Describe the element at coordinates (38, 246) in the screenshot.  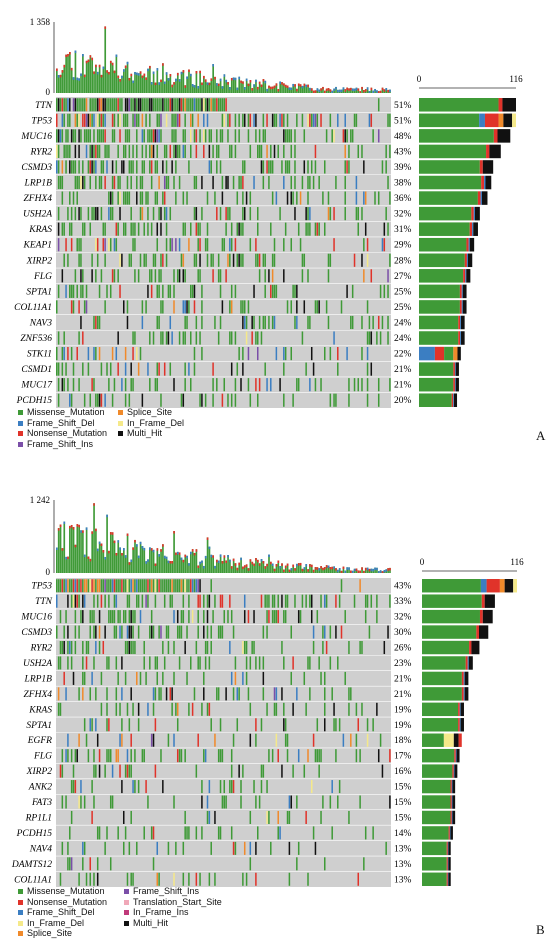
I see `gene-label: KEAP1` at that location.